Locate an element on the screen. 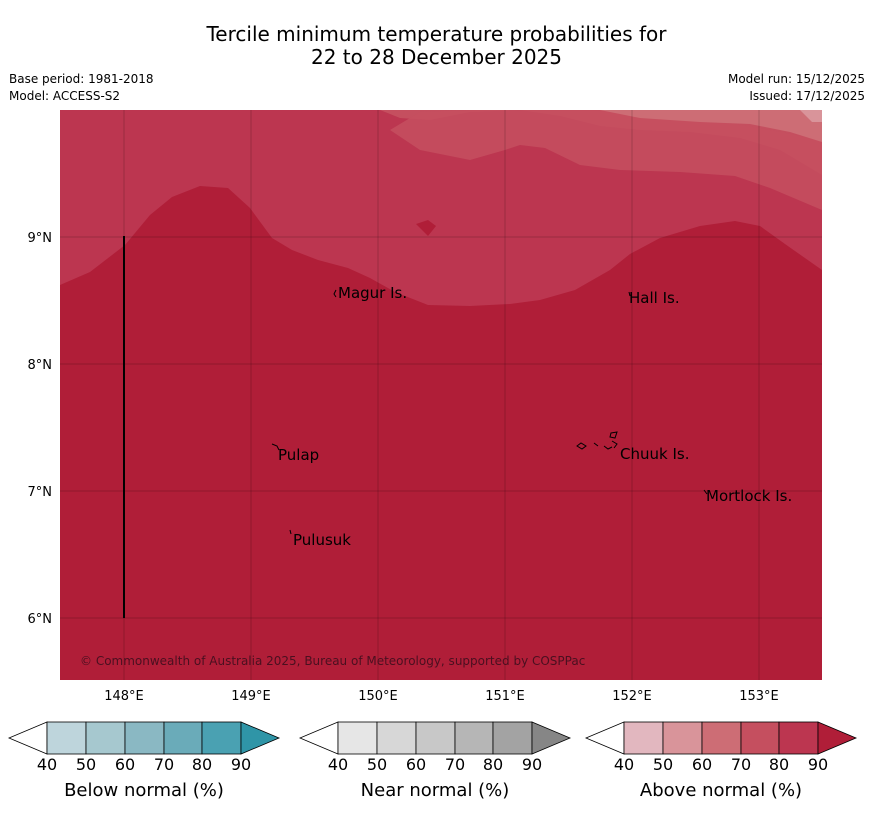 This screenshot has height=816, width=873. lat-label-6n: 6°N is located at coordinates (40, 619).